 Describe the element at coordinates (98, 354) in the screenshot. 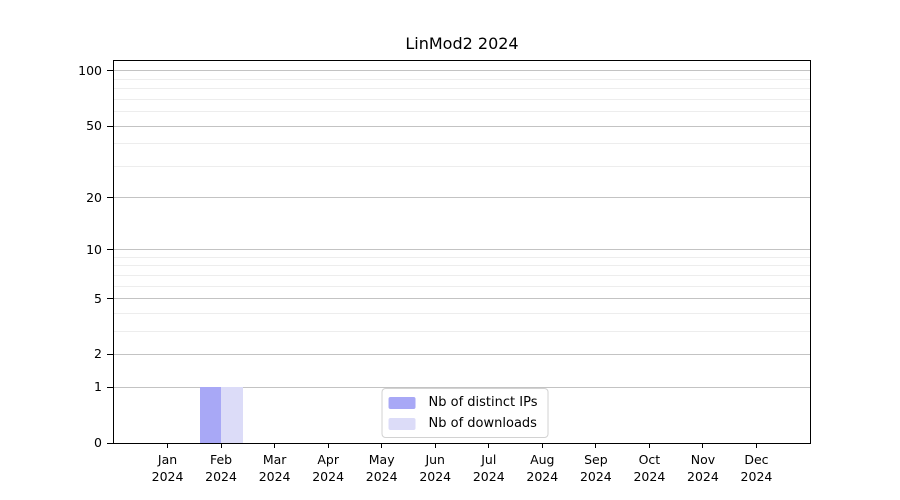

I see `y-tick-label: 2` at that location.